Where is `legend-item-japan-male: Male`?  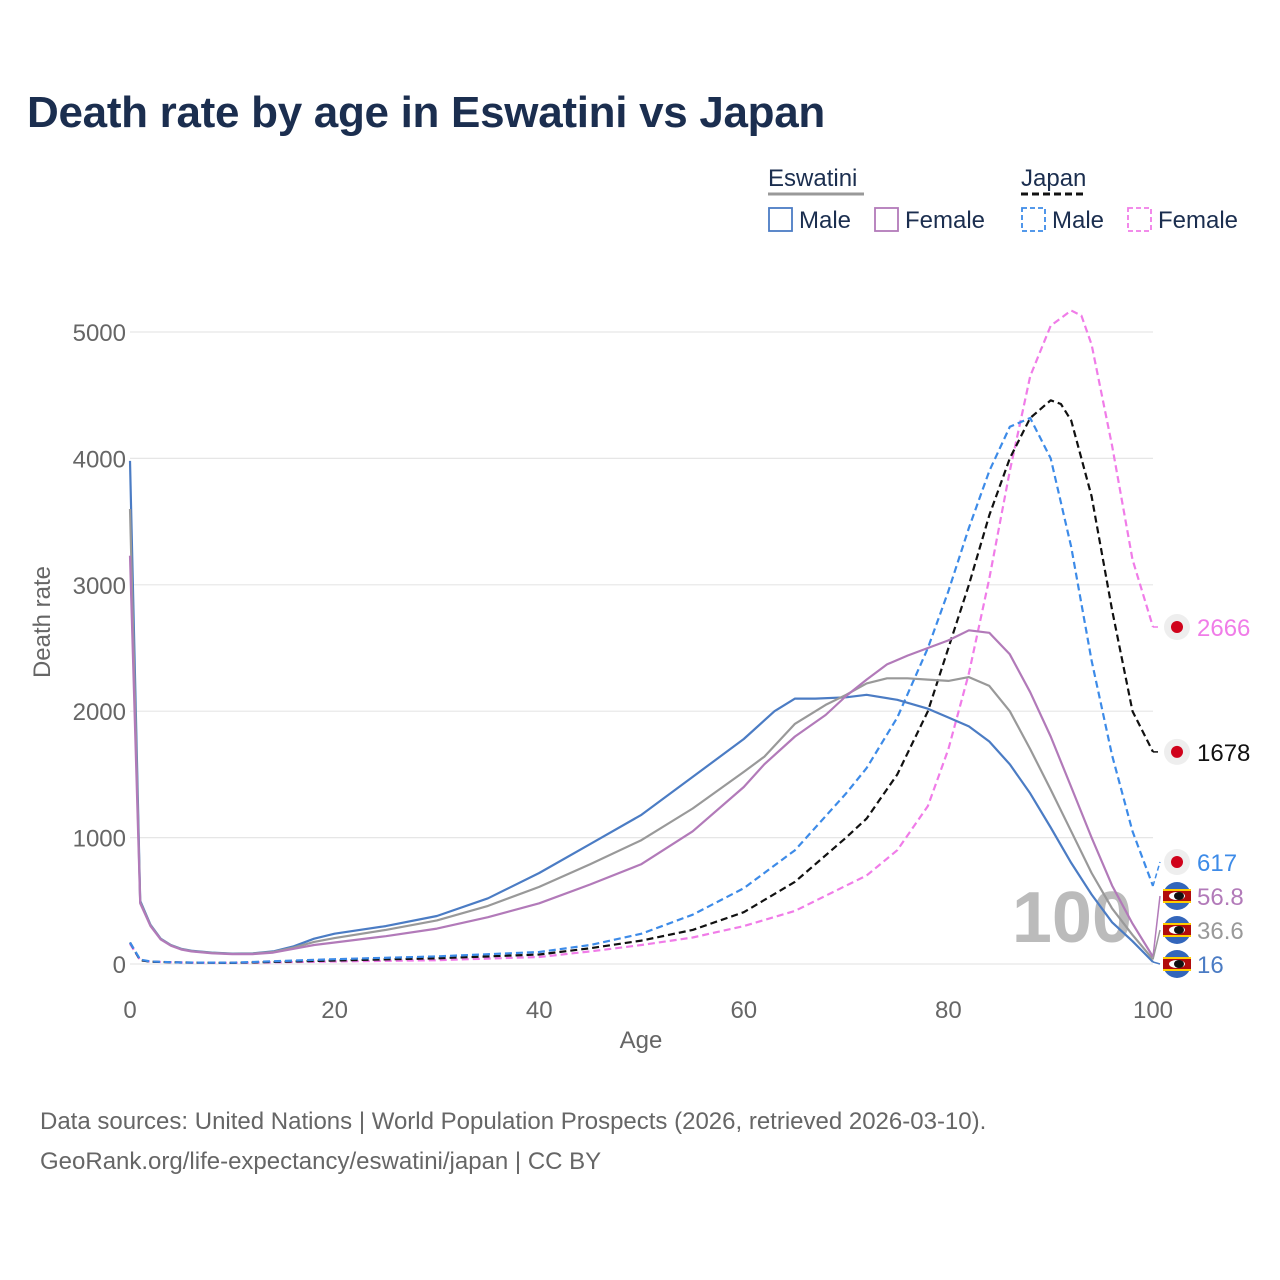 legend-item-japan-male: Male is located at coordinates (1078, 220).